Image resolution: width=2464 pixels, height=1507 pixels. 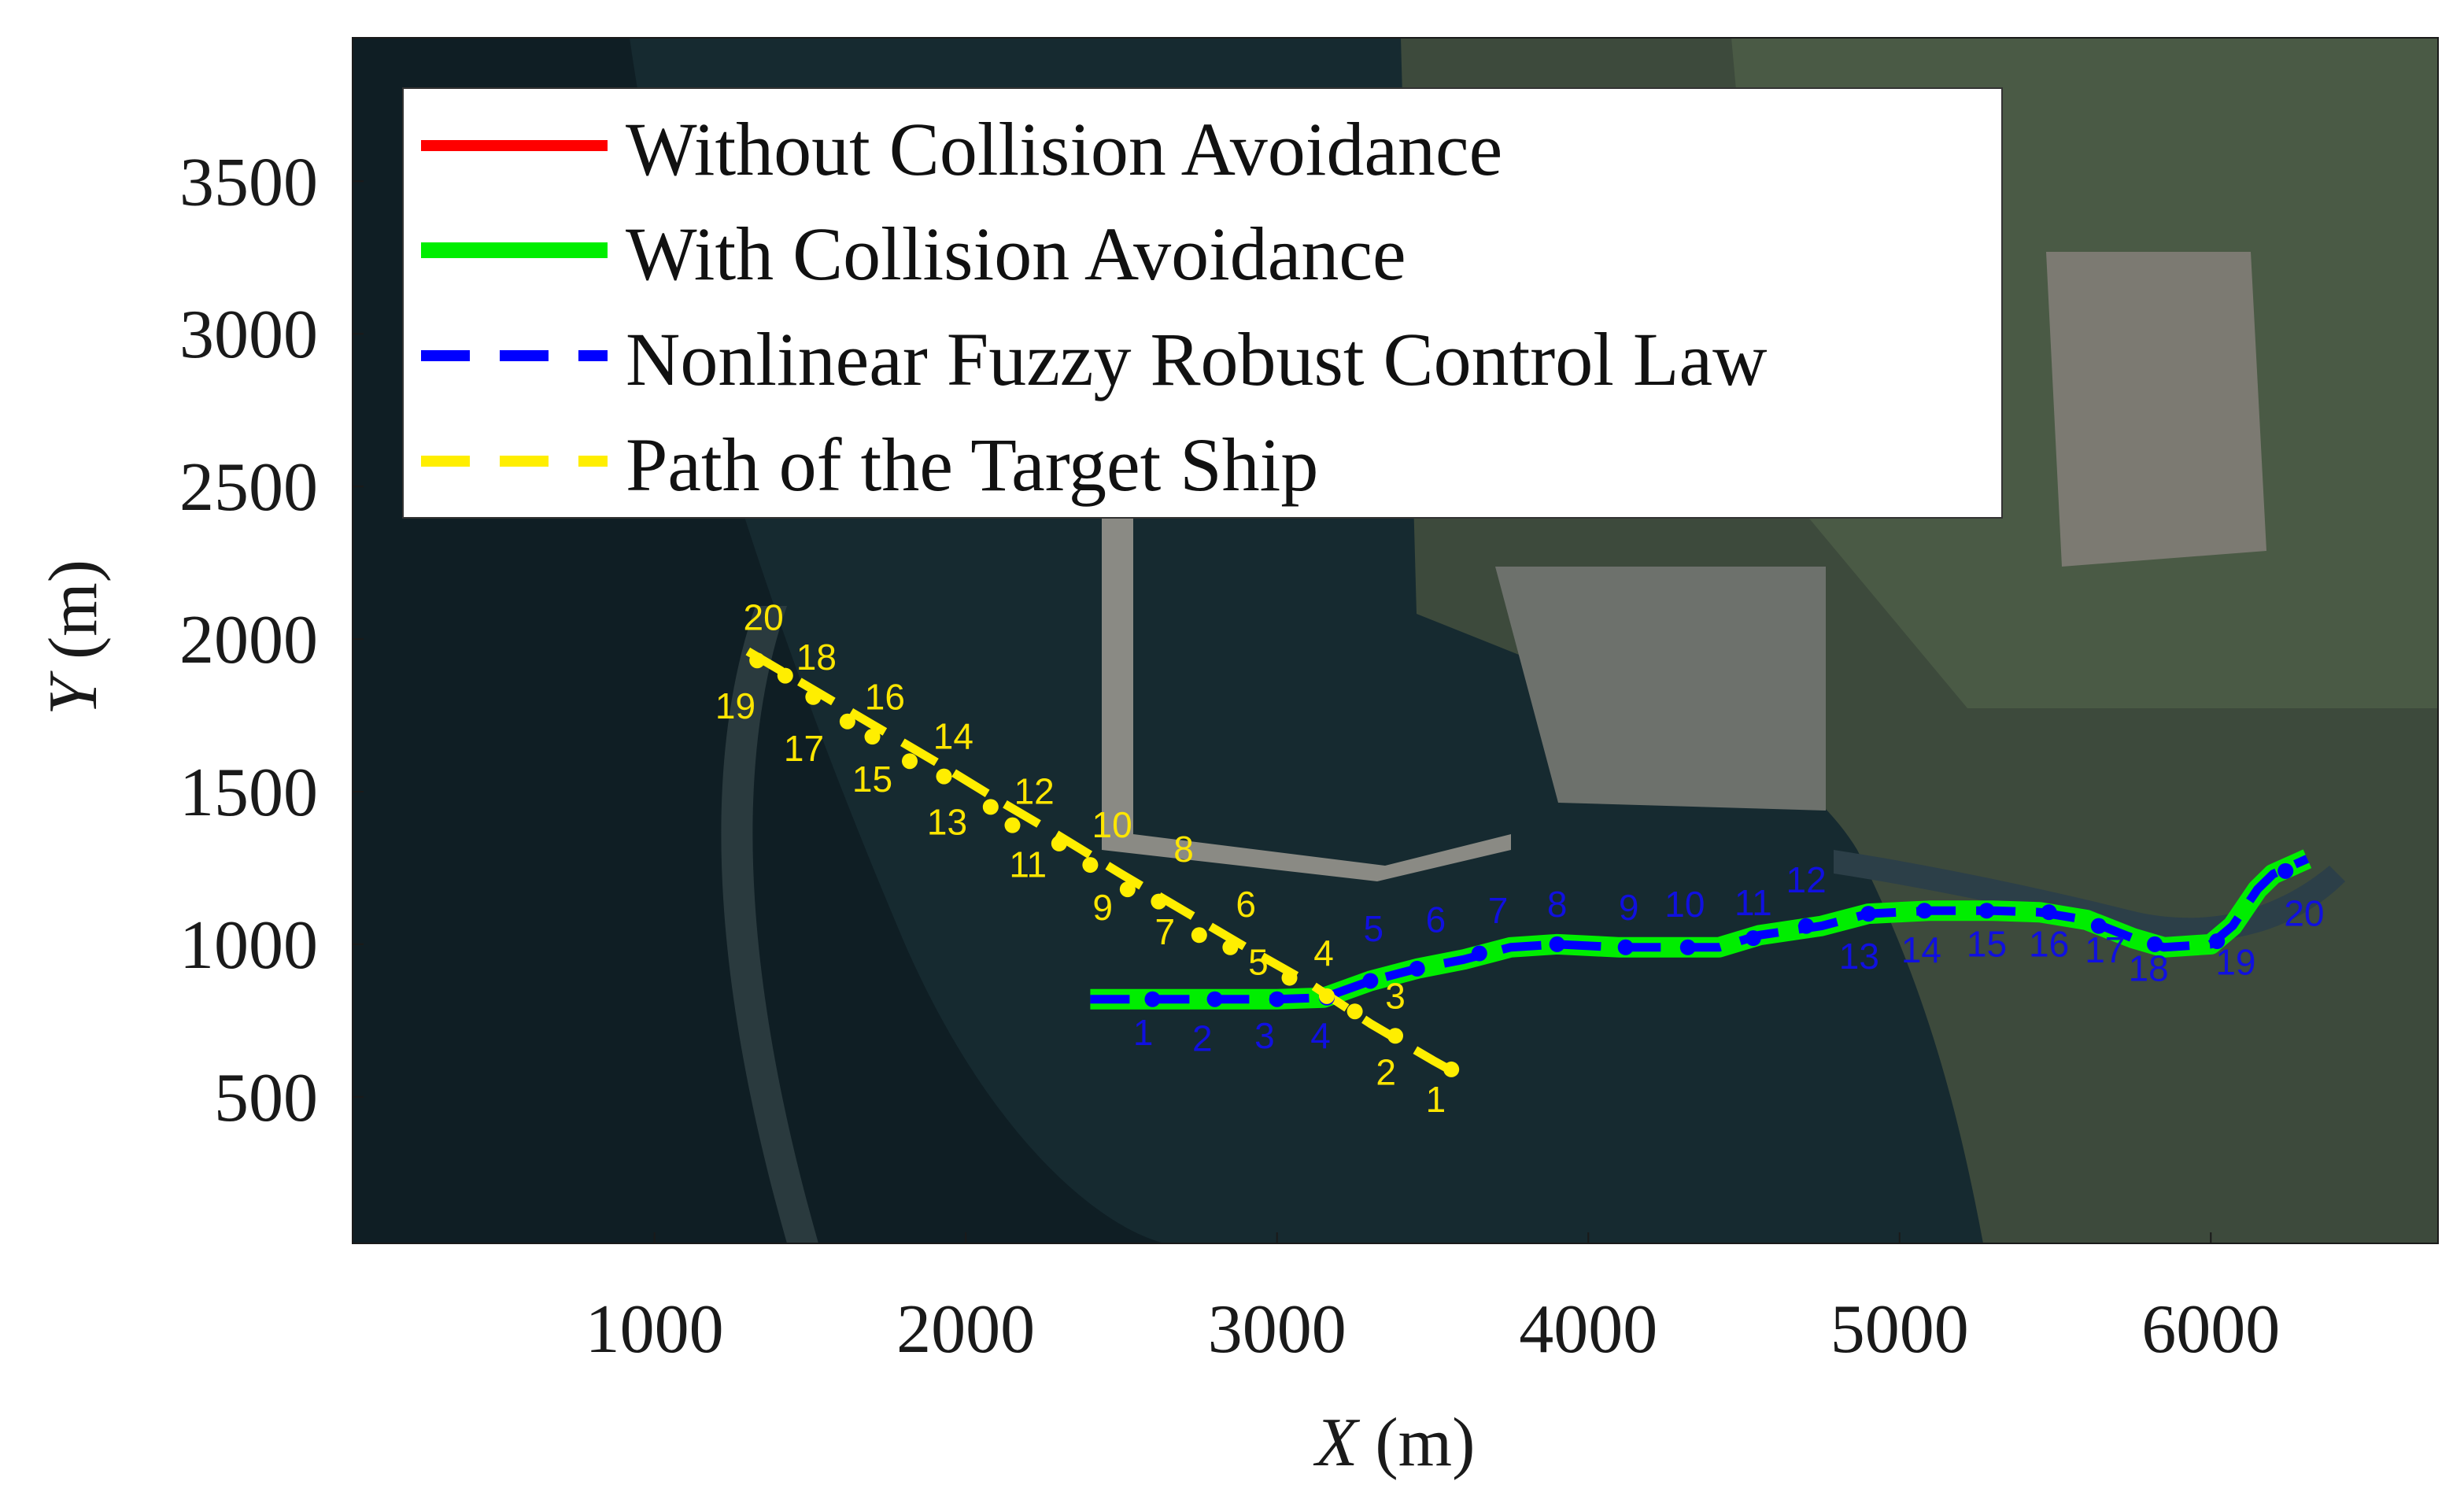 I want to click on own-ship-label-11: 11, so click(x=1753, y=903).